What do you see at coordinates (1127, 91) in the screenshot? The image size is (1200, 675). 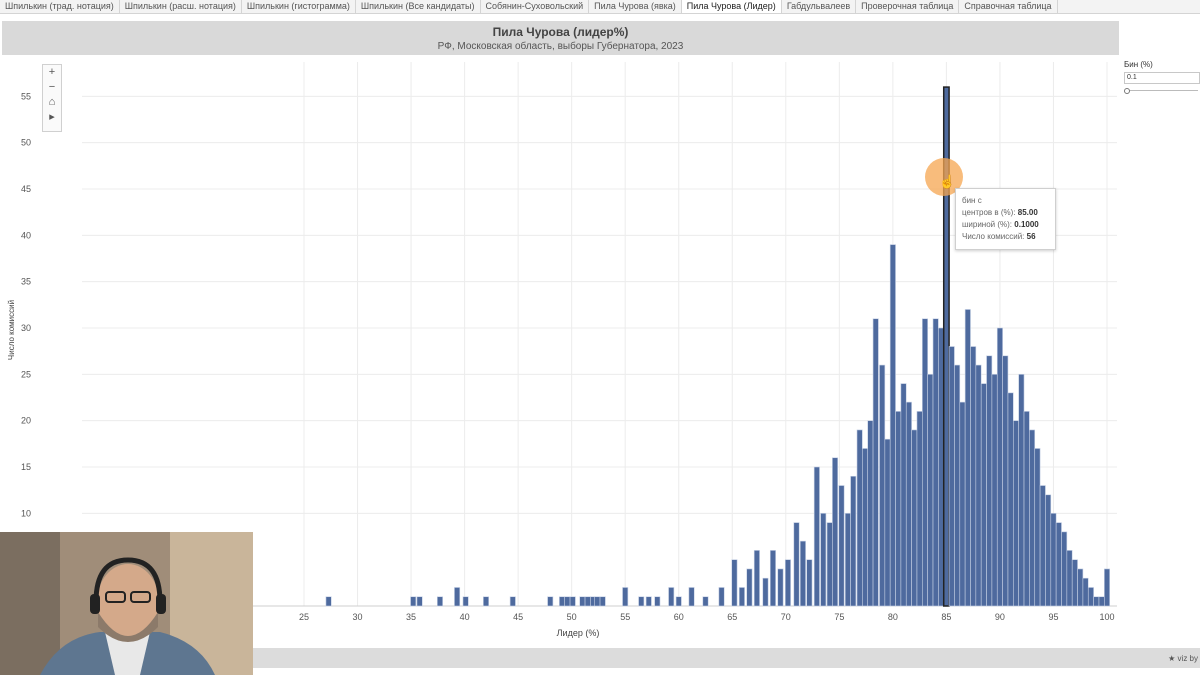 I see `slider-knob` at bounding box center [1127, 91].